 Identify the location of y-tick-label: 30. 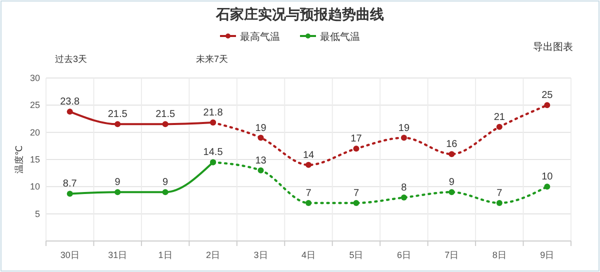
(35, 78).